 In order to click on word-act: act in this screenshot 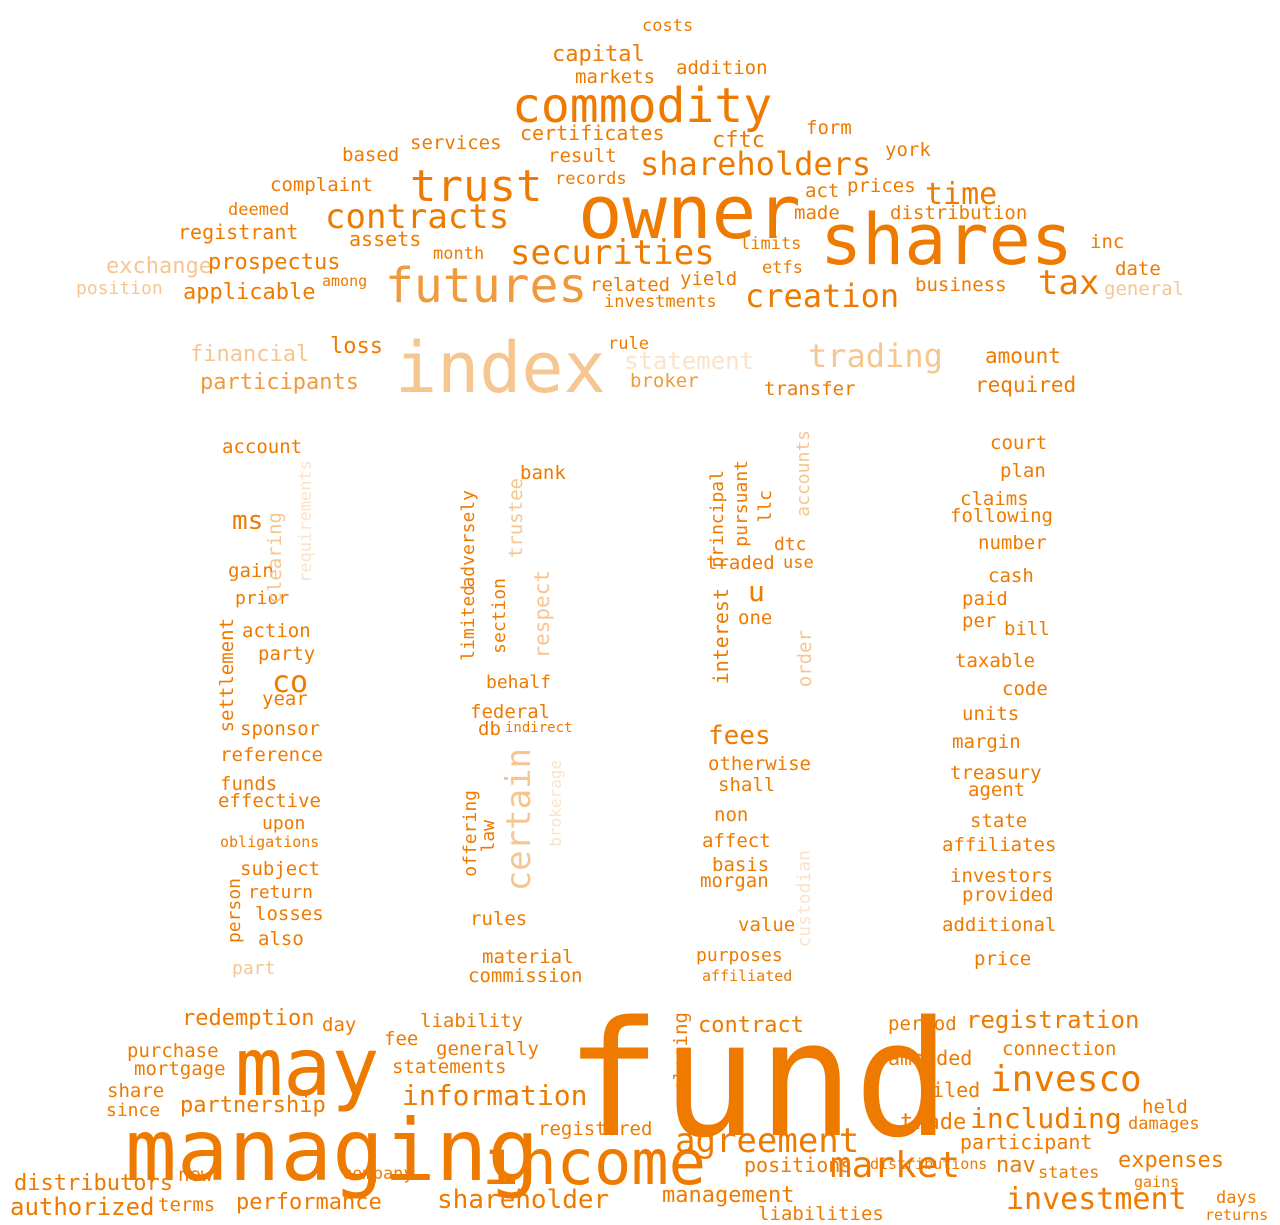, I will do `click(822, 191)`.